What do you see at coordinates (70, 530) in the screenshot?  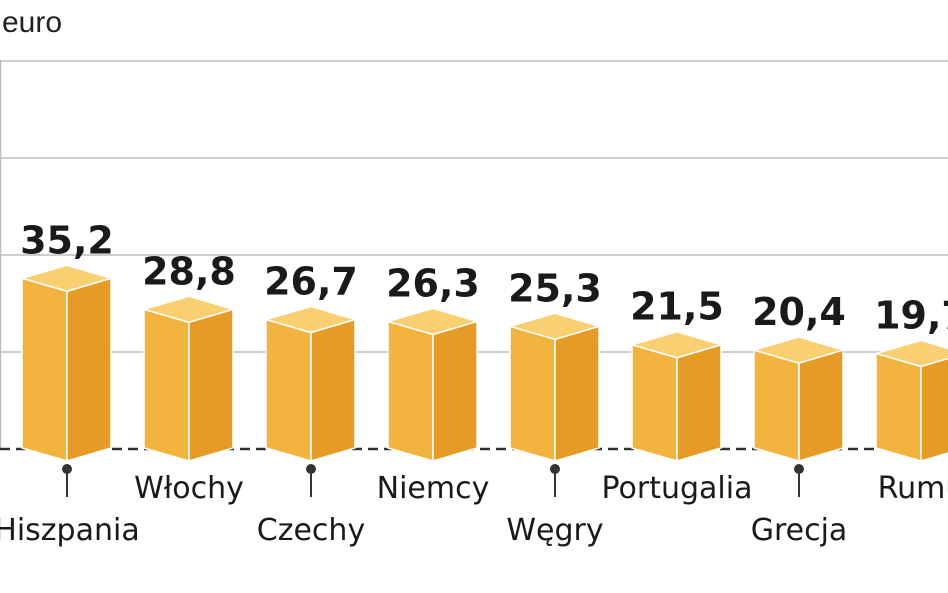 I see `category-label: Hiszpania` at bounding box center [70, 530].